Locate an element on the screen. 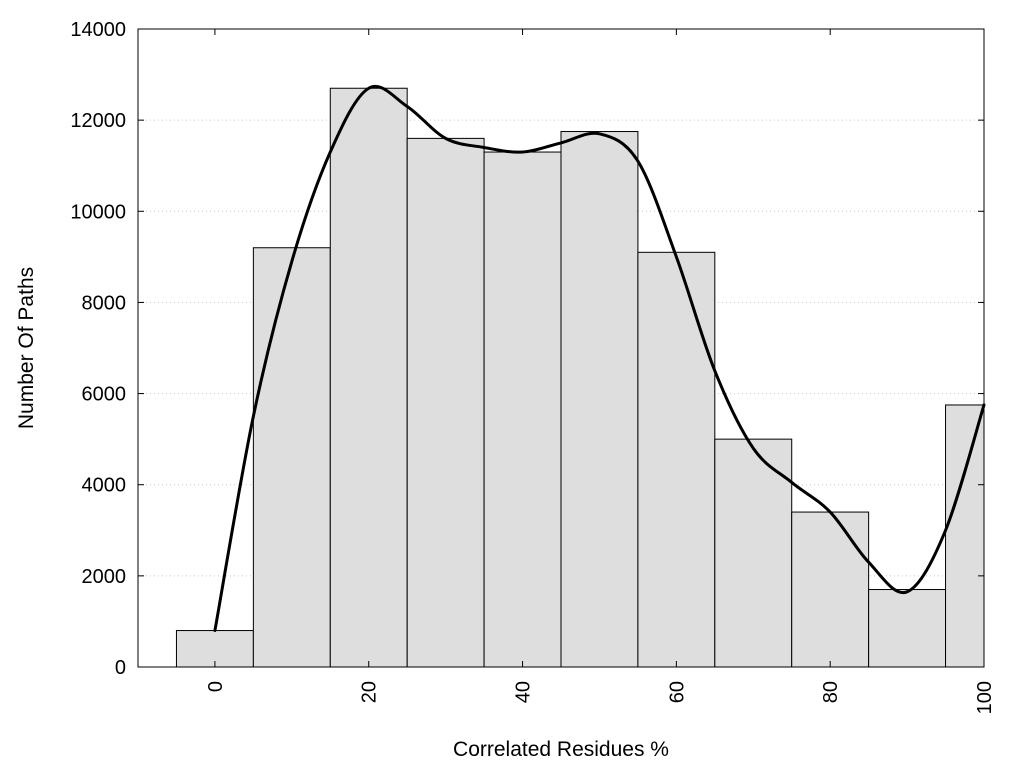 This screenshot has height=768, width=1024. y-tick-label: 12000 is located at coordinates (98, 121).